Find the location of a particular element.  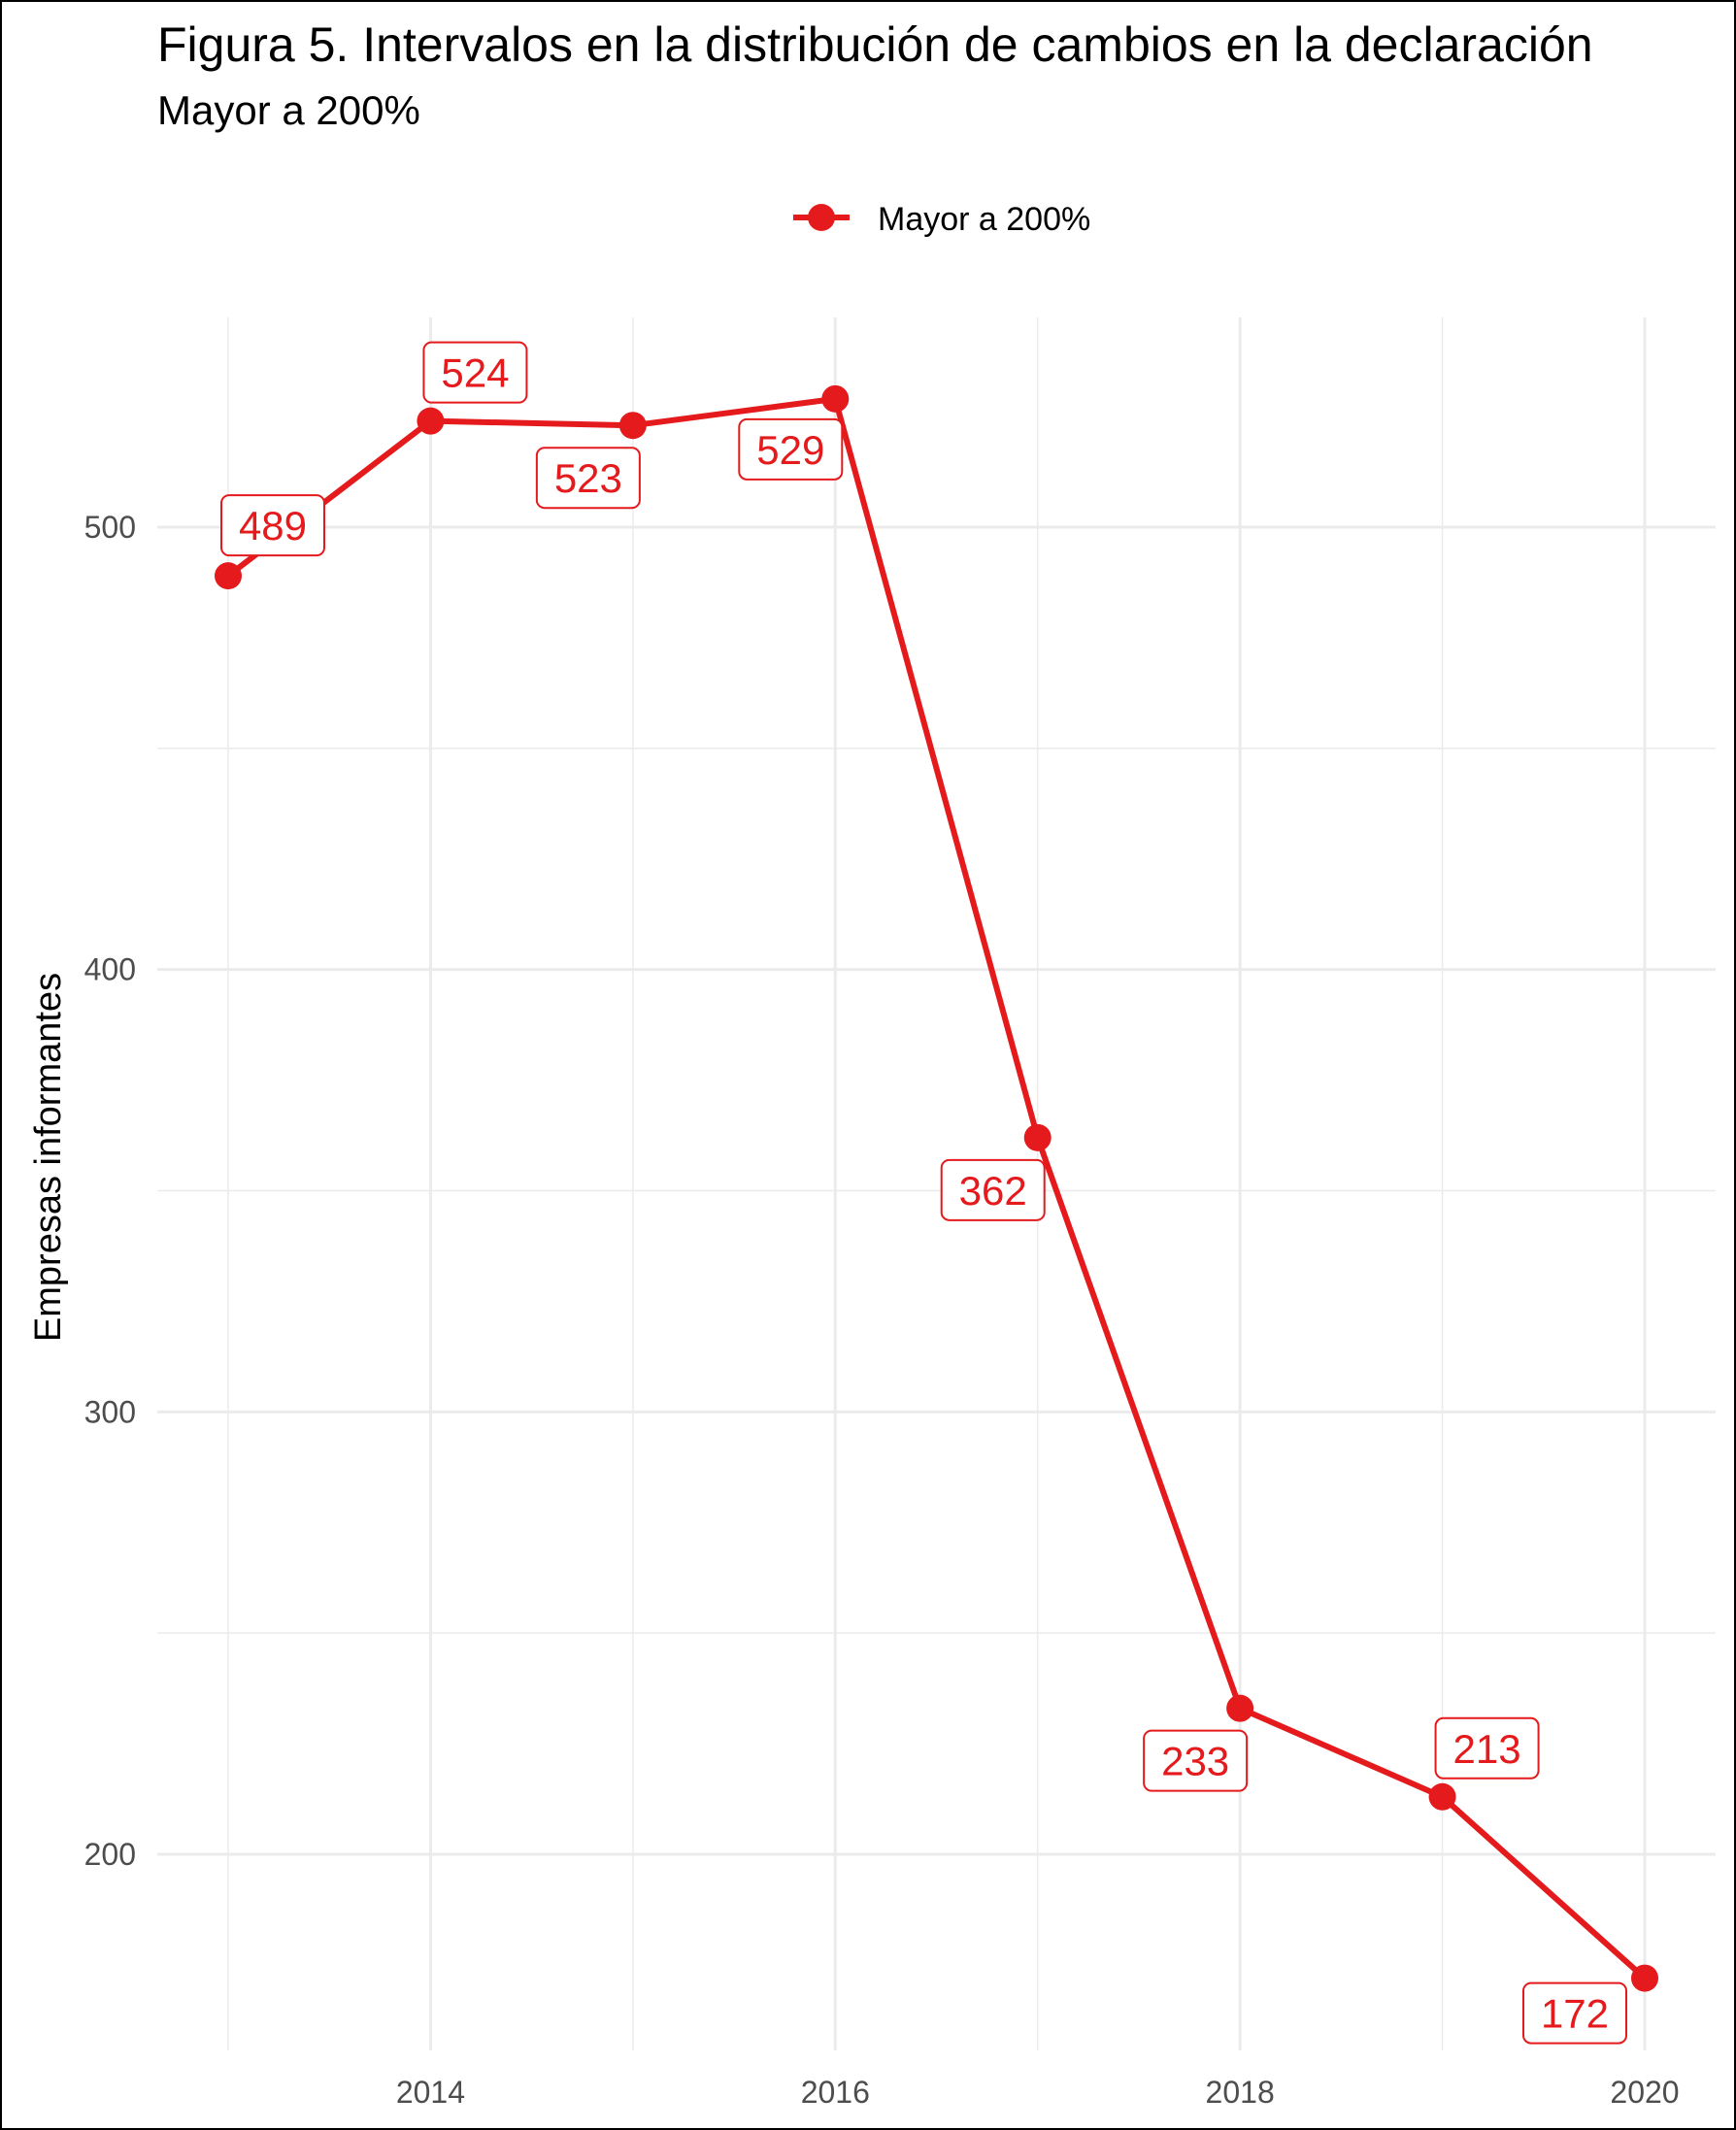

x-tick-label: 2020 is located at coordinates (1644, 2092).